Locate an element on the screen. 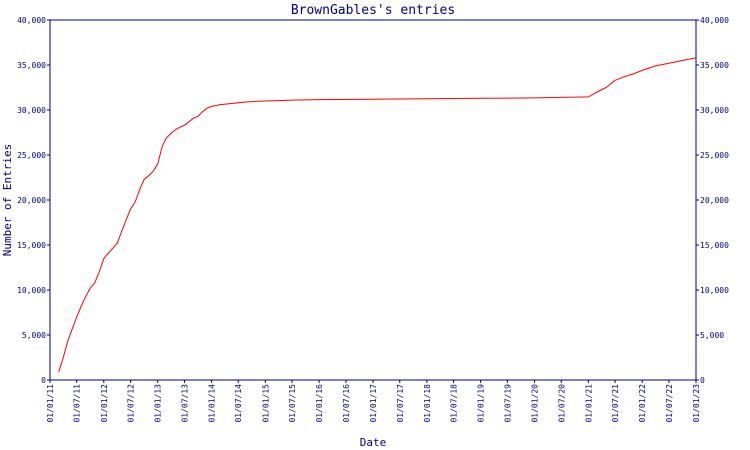  x-tick-label: 01/07/11 is located at coordinates (77, 403).